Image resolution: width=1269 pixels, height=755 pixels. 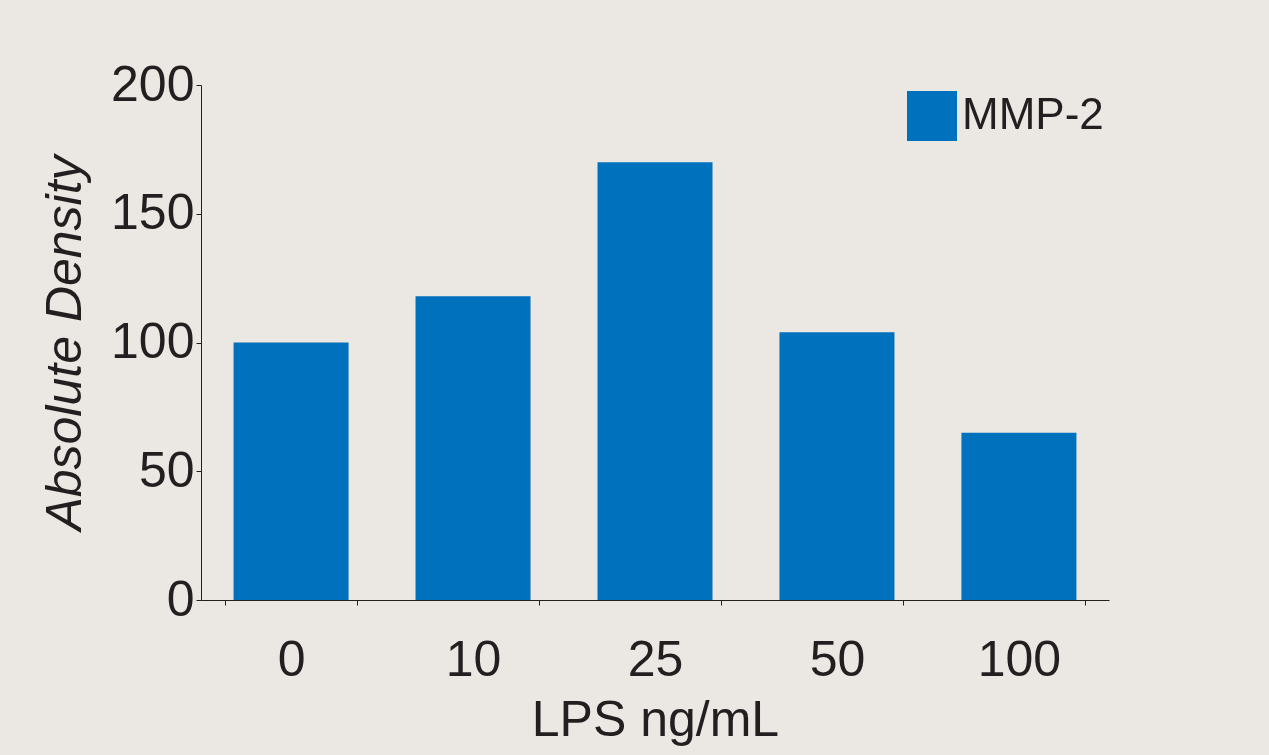 What do you see at coordinates (64, 343) in the screenshot?
I see `y-axis-title: Absolute Density` at bounding box center [64, 343].